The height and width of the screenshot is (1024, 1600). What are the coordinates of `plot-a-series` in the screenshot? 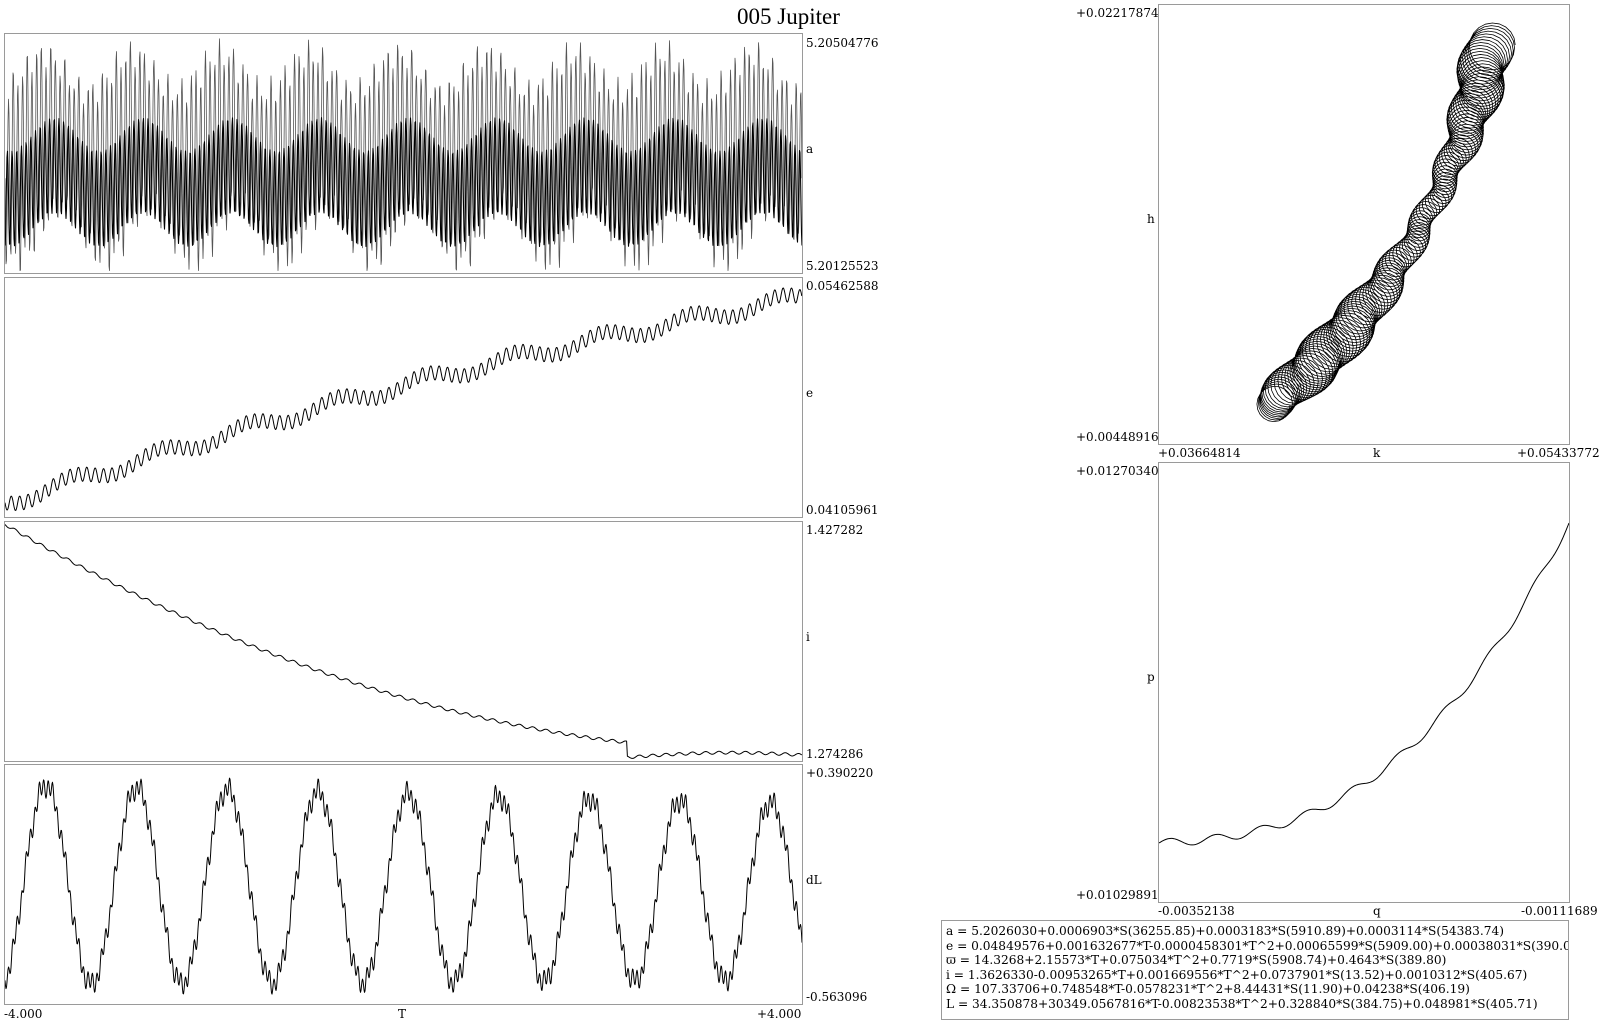 It's located at (403, 155).